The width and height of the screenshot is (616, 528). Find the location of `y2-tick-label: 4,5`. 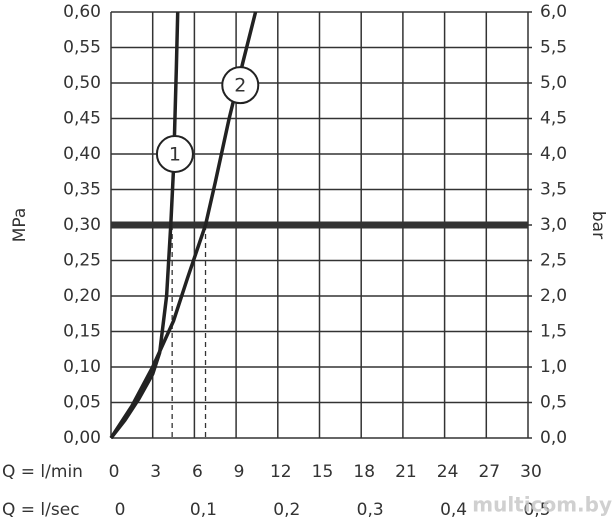

y2-tick-label: 4,5 is located at coordinates (553, 119).